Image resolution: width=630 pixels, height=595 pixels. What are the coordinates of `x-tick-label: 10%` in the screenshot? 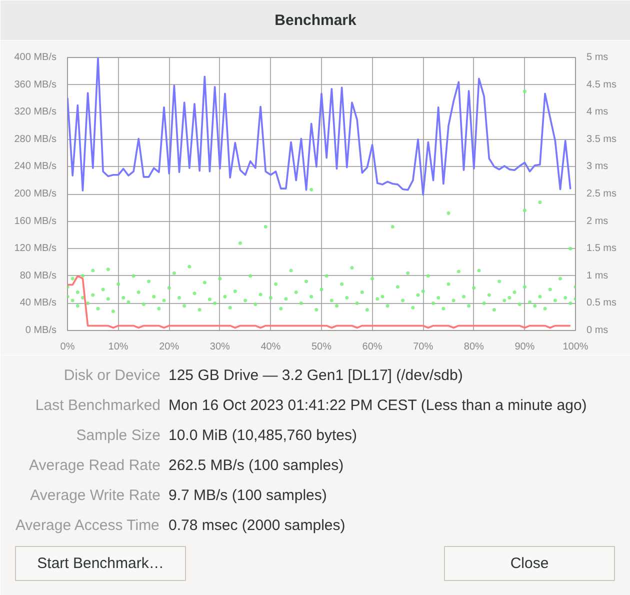 It's located at (118, 347).